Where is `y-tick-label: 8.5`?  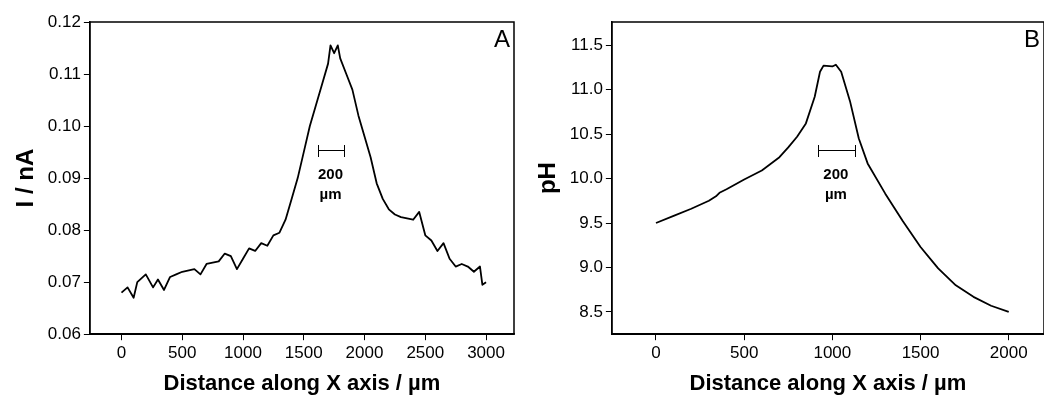
y-tick-label: 8.5 is located at coordinates (591, 311).